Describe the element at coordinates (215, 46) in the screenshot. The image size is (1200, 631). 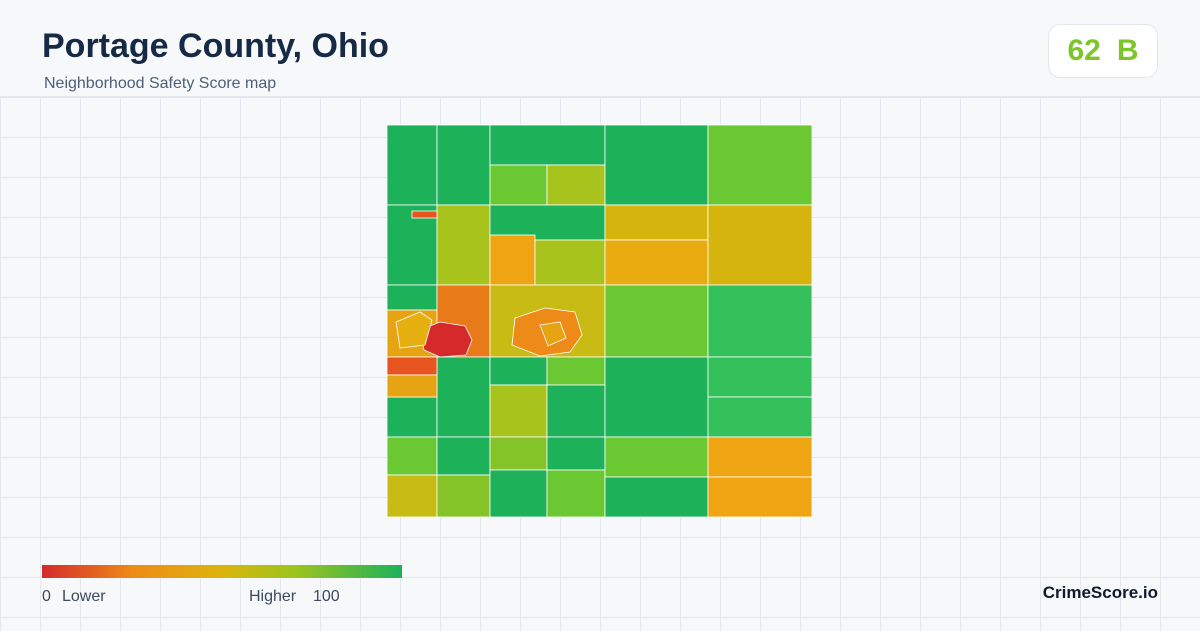
I see `title: Portage County, Ohio` at that location.